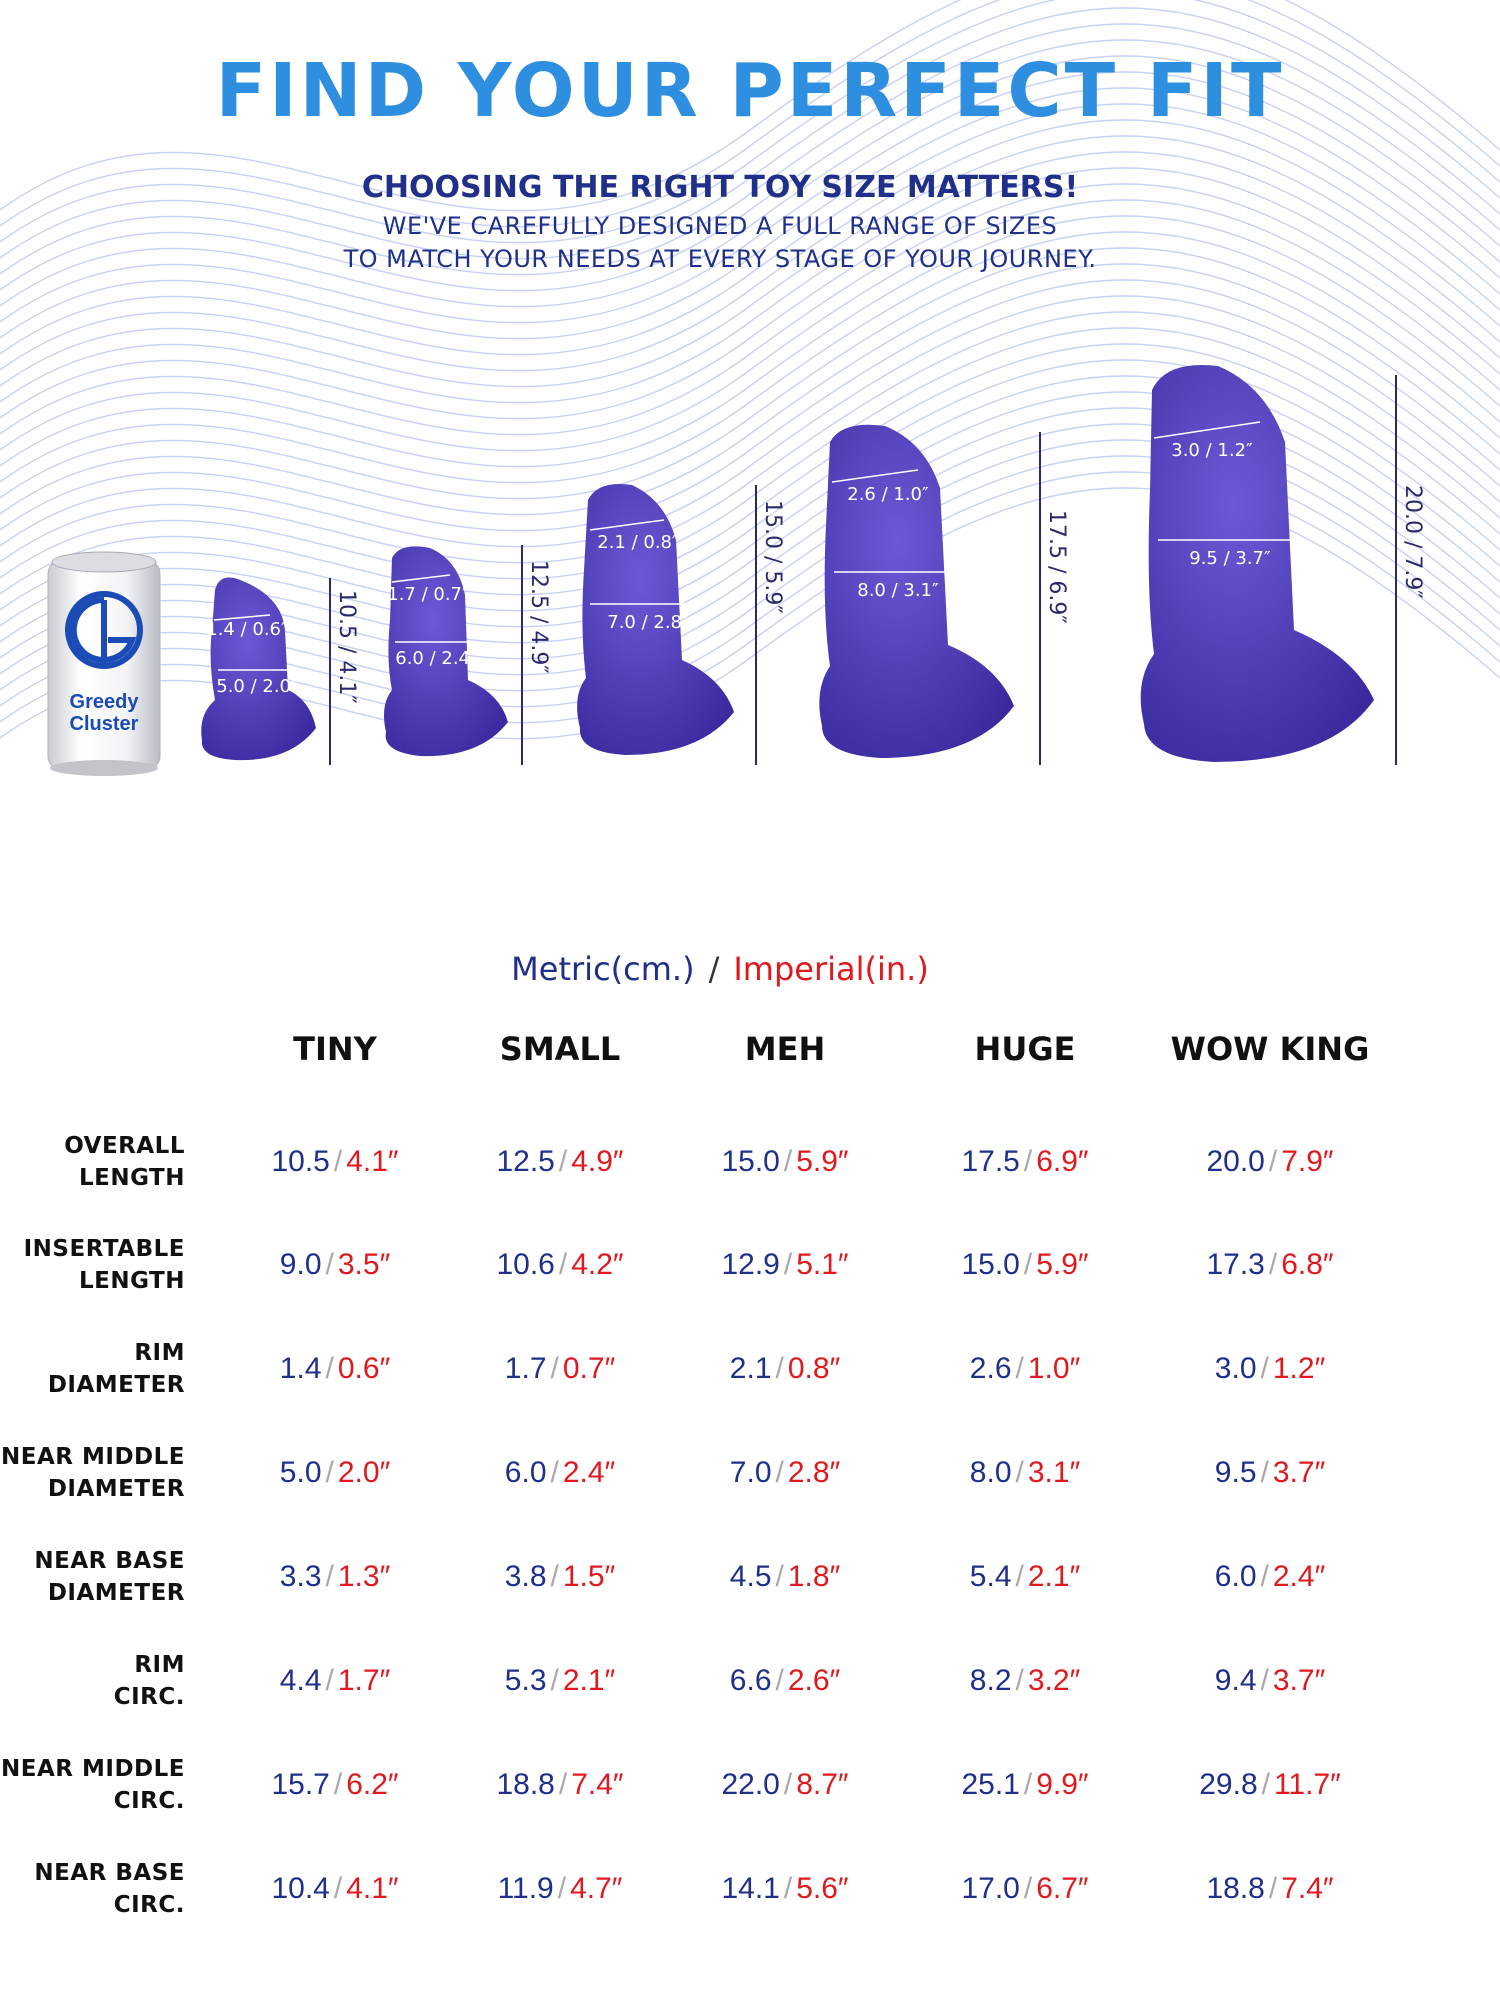 The width and height of the screenshot is (1500, 1997). I want to click on metric-value: 25.1, so click(990, 1784).